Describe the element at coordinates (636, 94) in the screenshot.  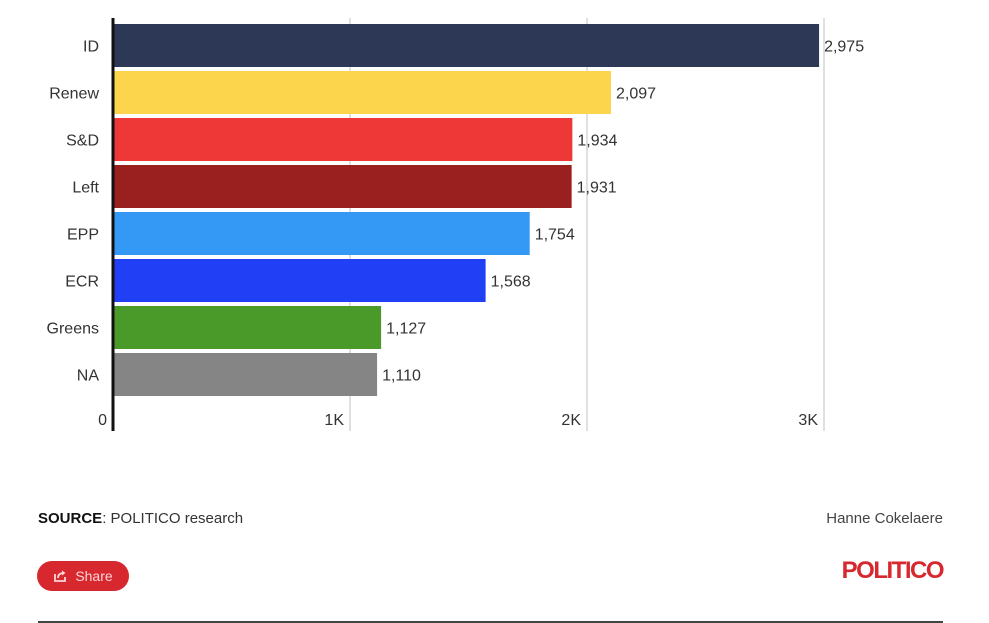
I see `value-label: 2,097` at that location.